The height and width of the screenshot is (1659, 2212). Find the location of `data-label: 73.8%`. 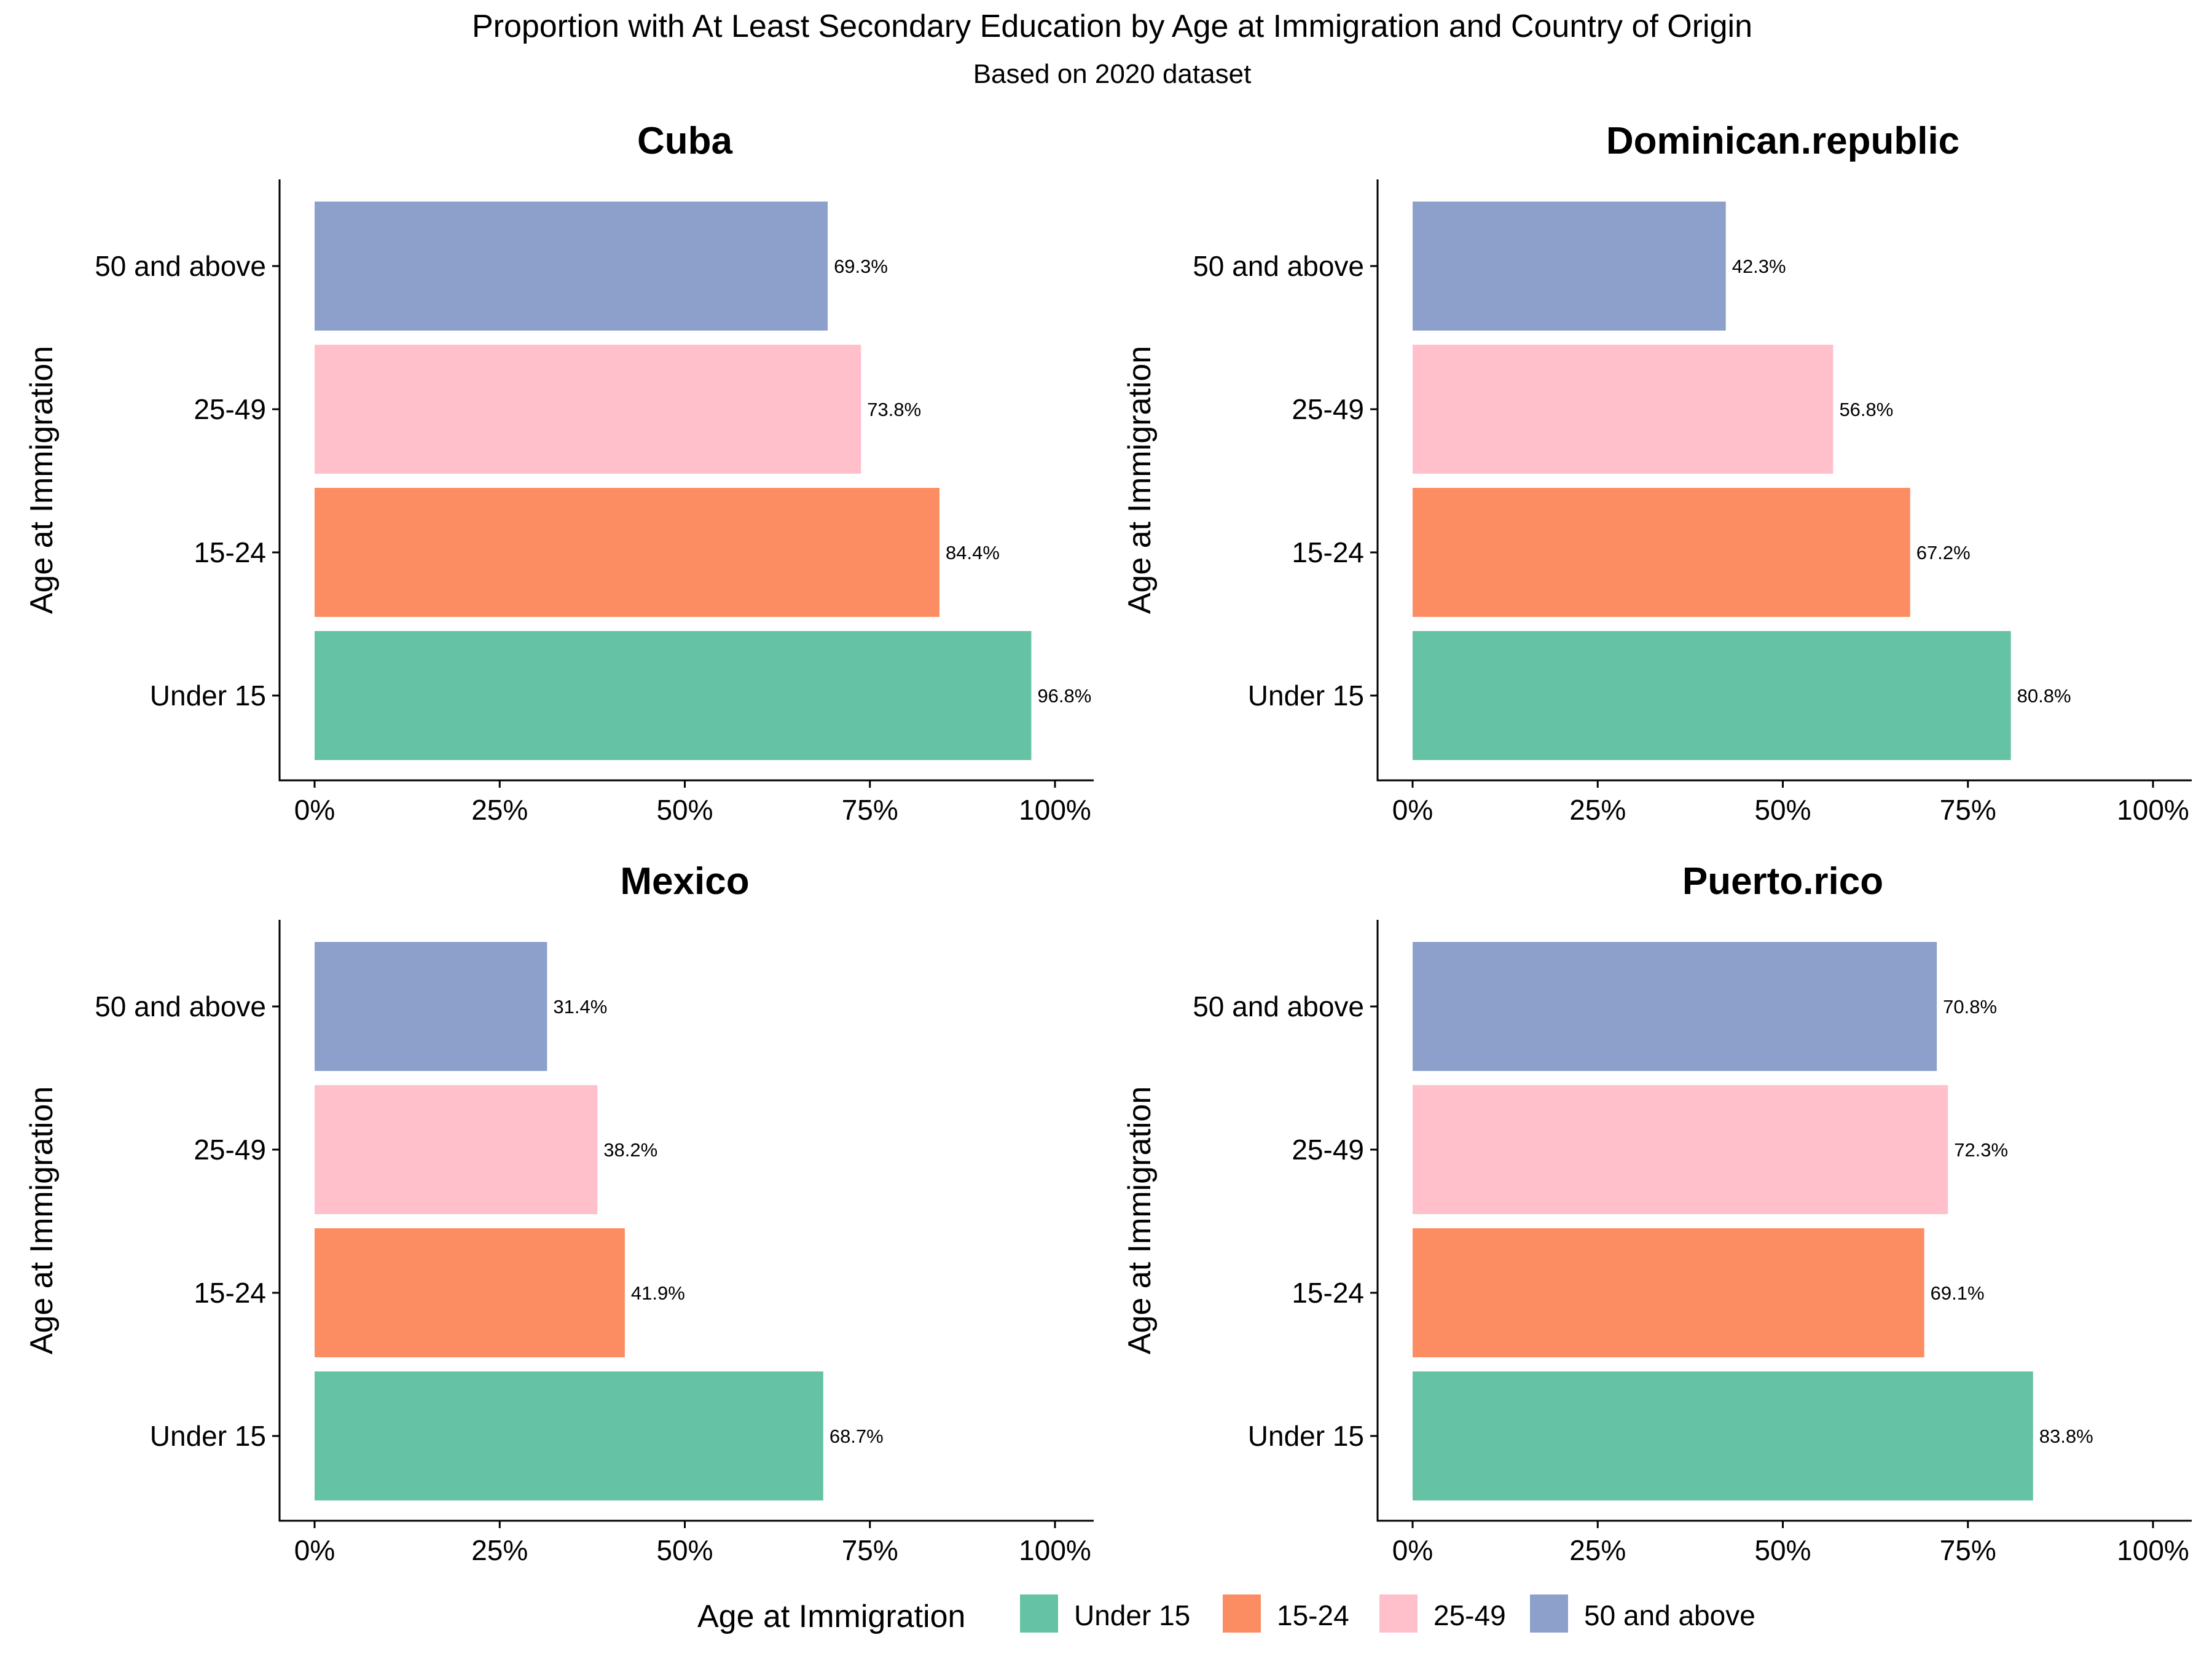

data-label: 73.8% is located at coordinates (894, 409).